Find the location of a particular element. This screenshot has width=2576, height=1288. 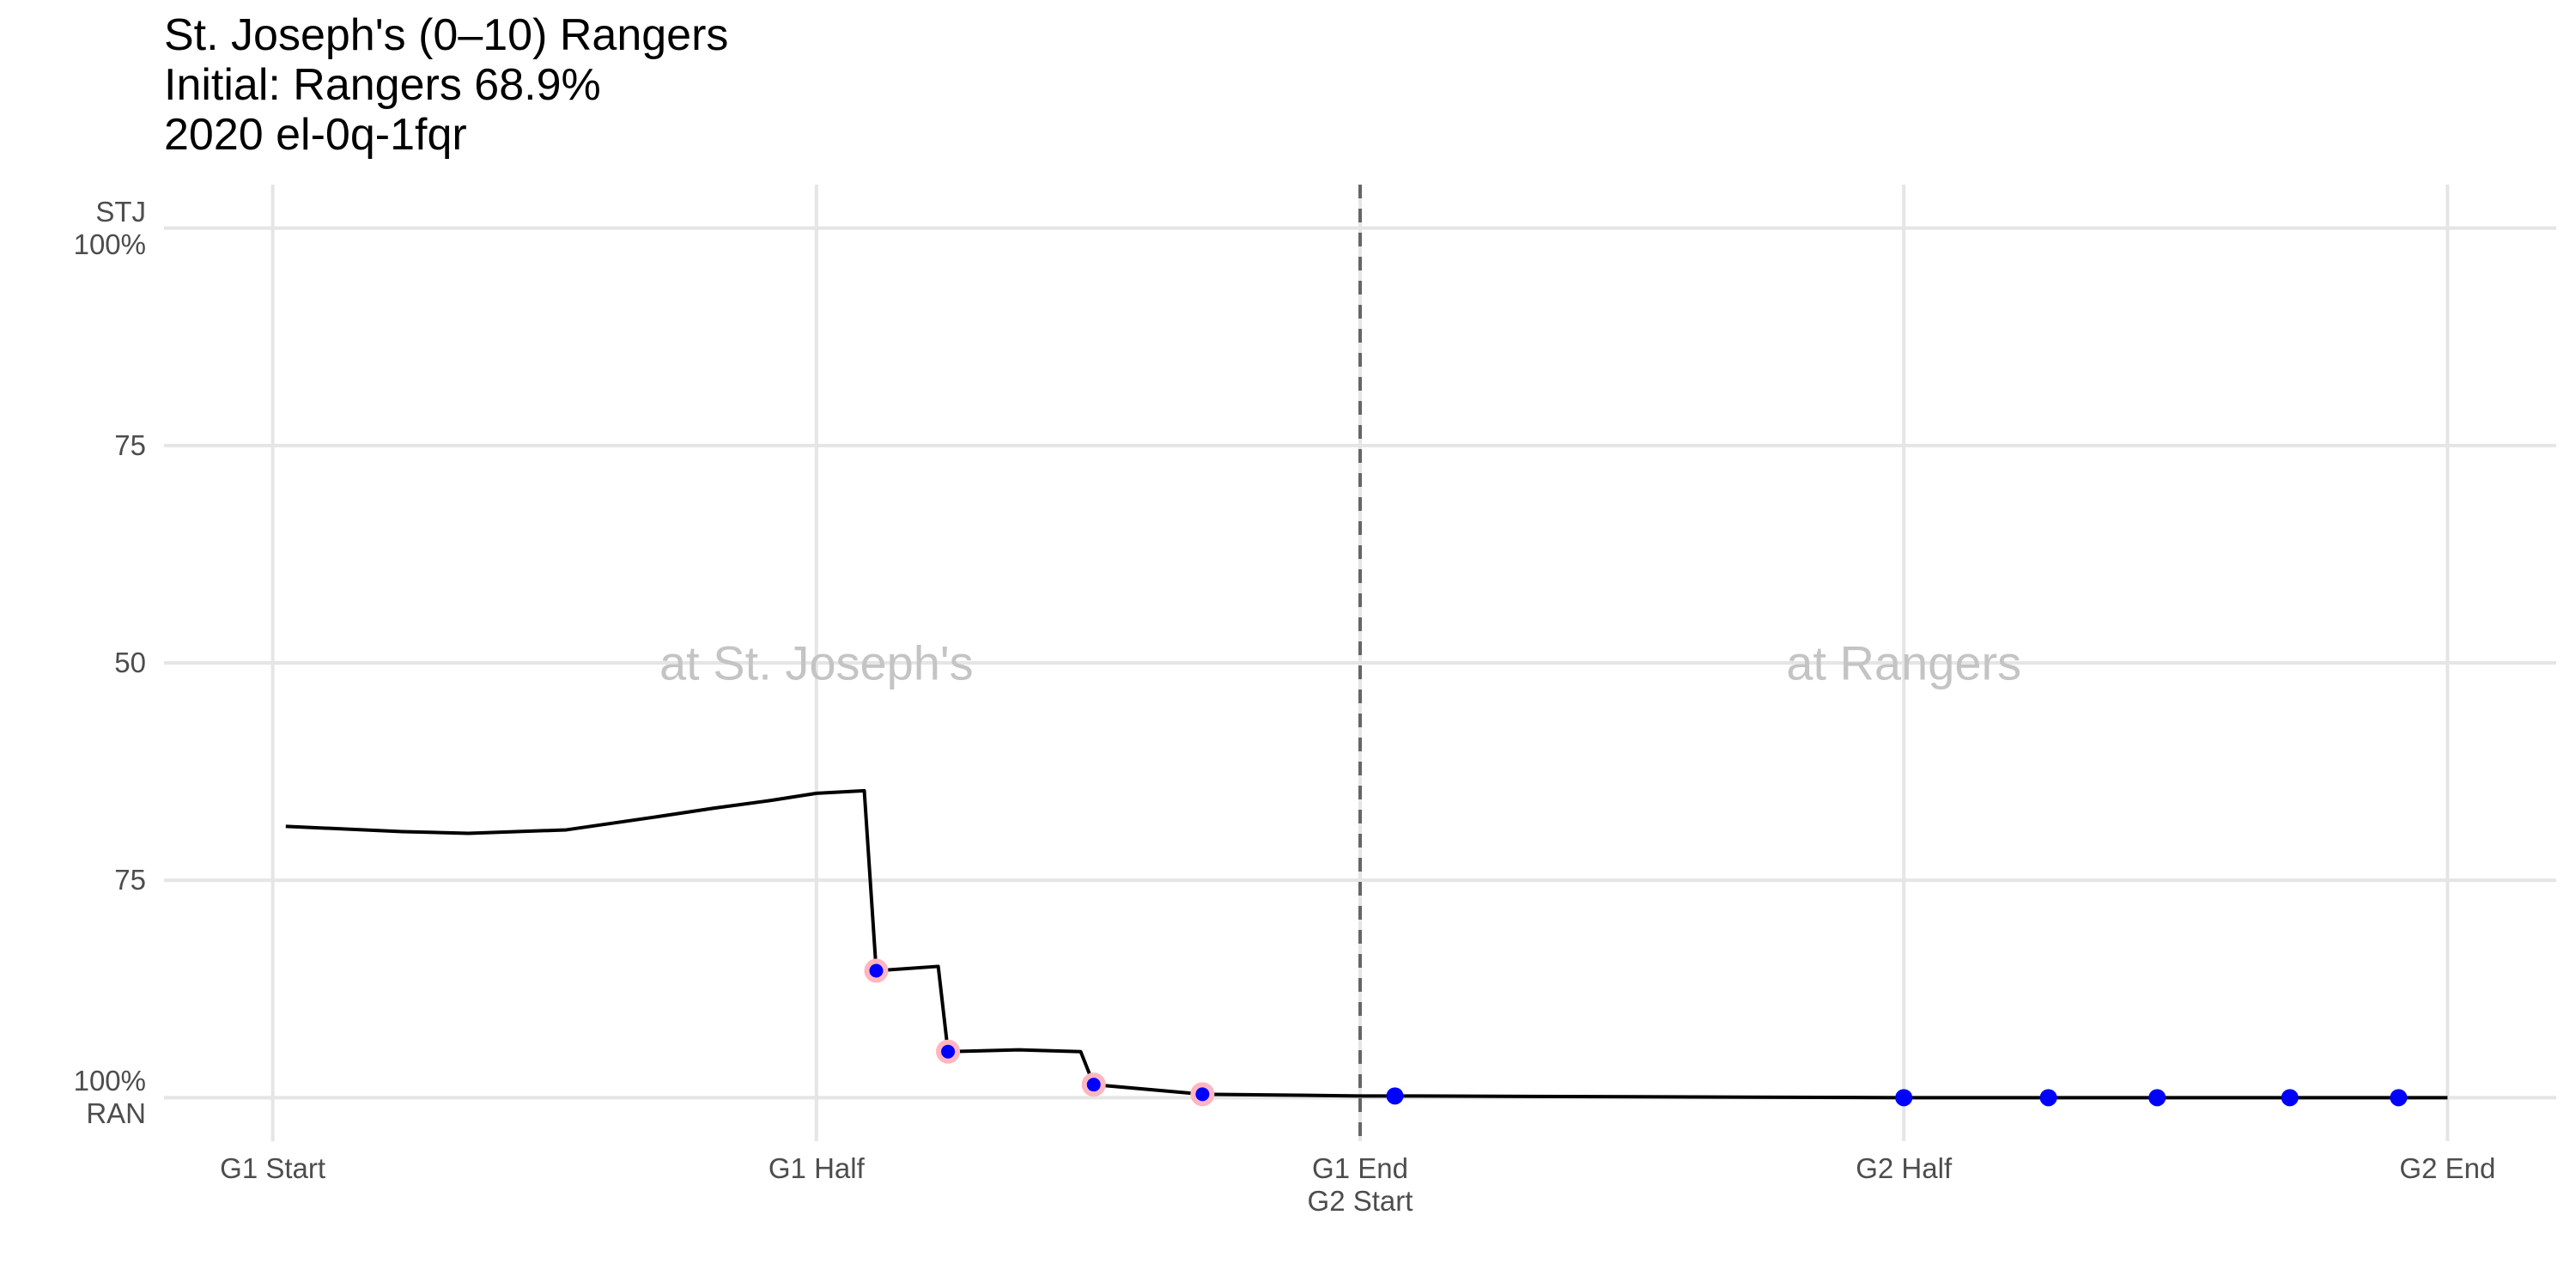

chart-subtitle: 2020 el-0q-1fqr is located at coordinates (315, 135).